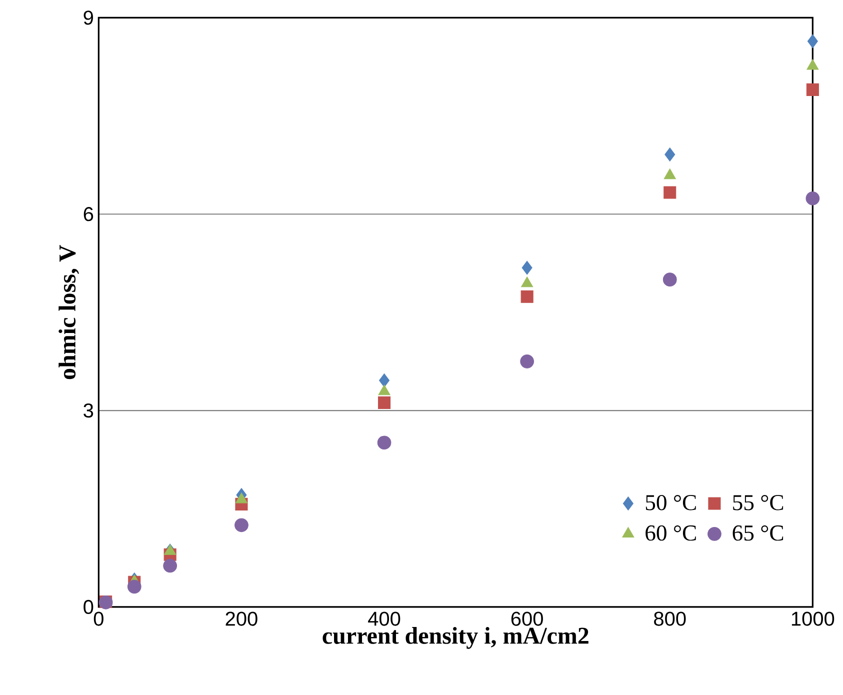 The height and width of the screenshot is (695, 843). What do you see at coordinates (813, 619) in the screenshot?
I see `x-tick-label: 1000` at bounding box center [813, 619].